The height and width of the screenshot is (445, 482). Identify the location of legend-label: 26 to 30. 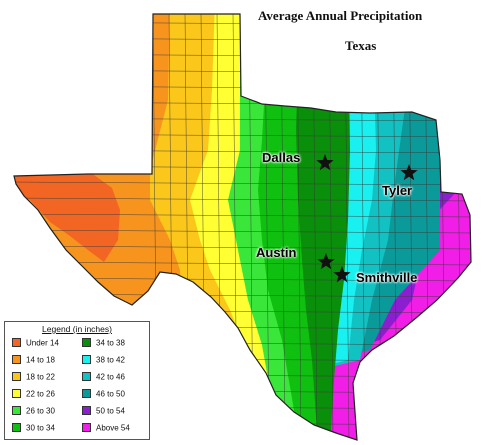
(40, 411).